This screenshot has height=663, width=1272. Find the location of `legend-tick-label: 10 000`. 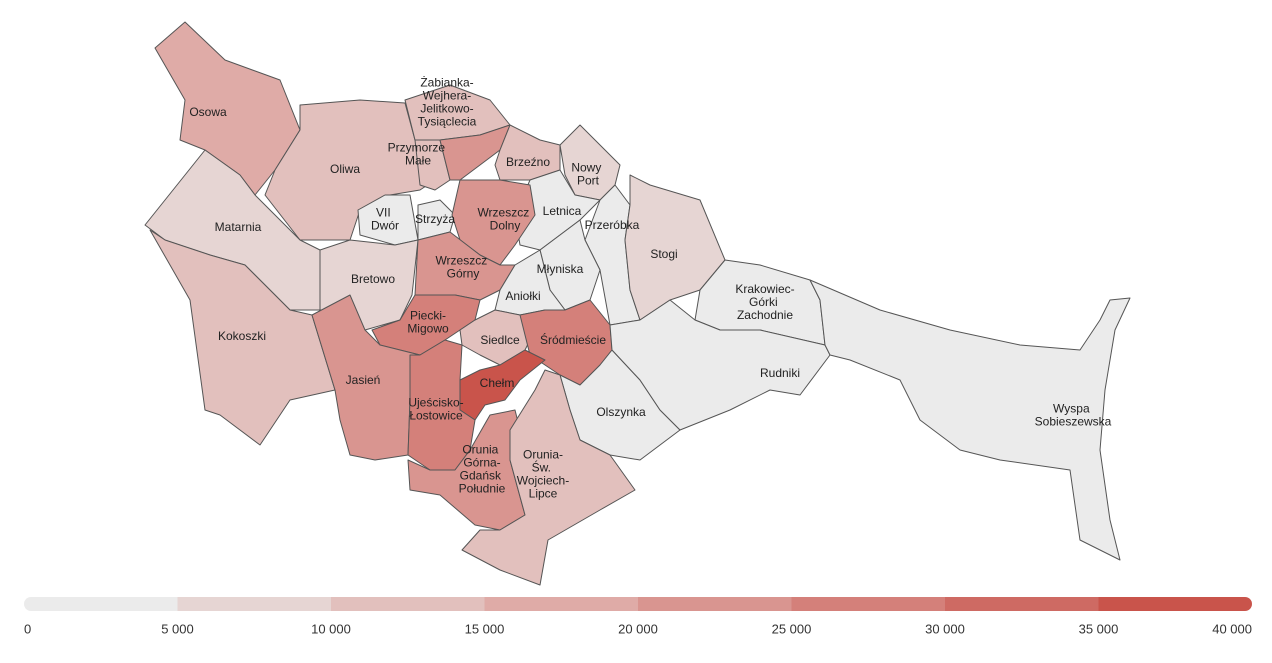

legend-tick-label: 10 000 is located at coordinates (331, 628).